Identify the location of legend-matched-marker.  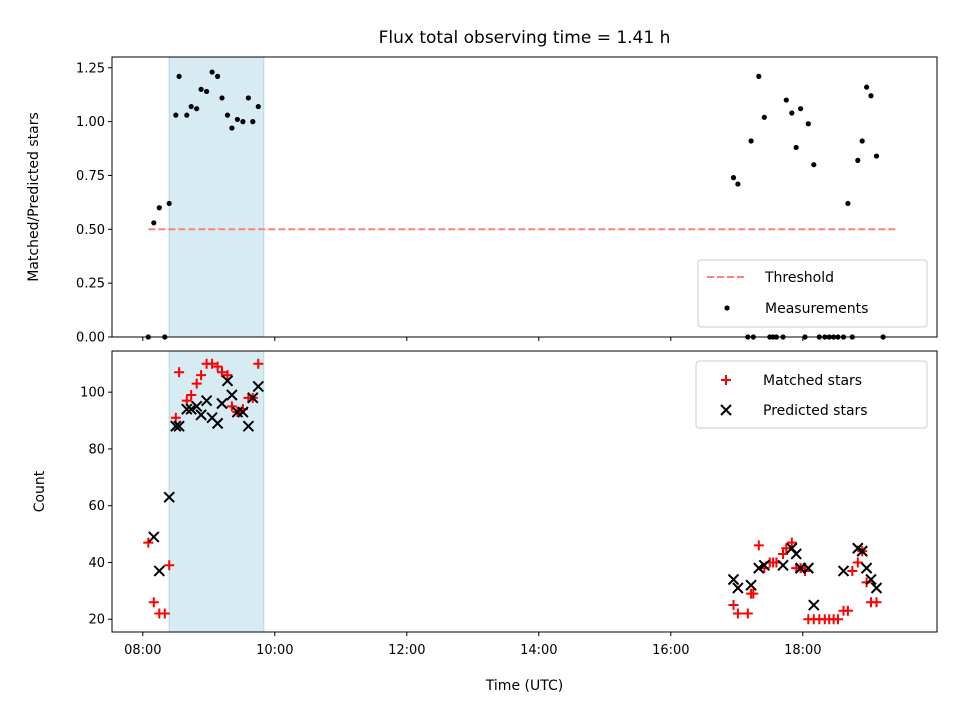
(726, 380).